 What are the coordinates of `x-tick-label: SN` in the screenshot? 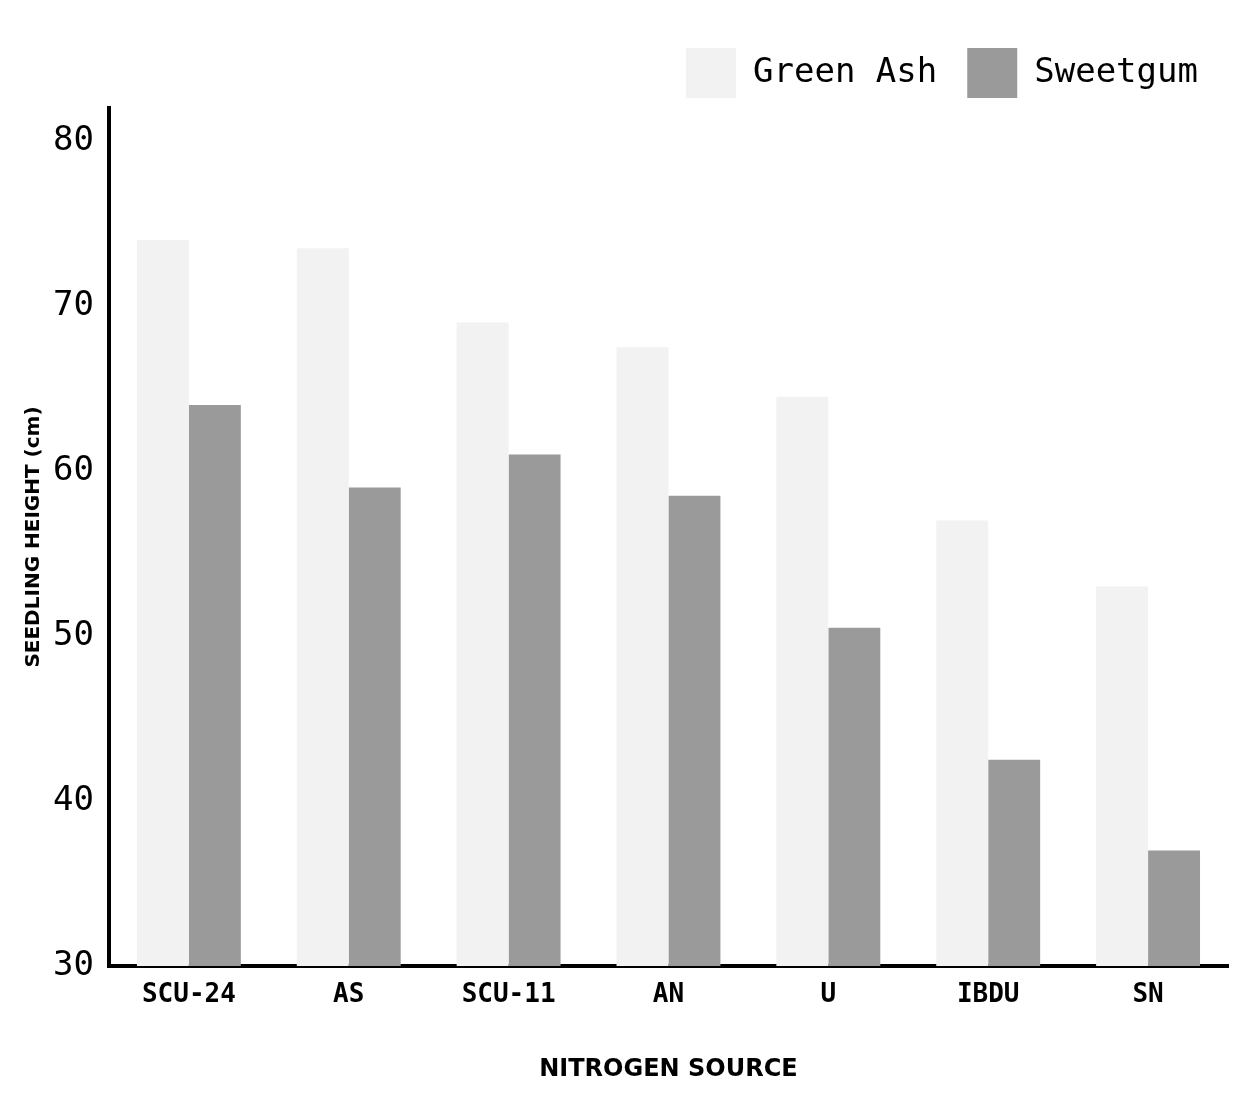 It's located at (1148, 993).